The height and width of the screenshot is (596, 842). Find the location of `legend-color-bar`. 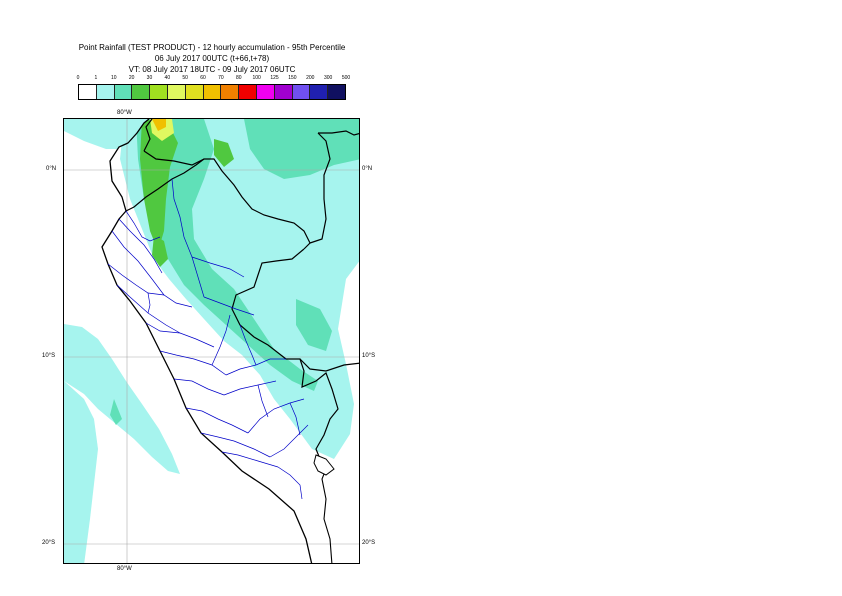

legend-color-bar is located at coordinates (212, 92).